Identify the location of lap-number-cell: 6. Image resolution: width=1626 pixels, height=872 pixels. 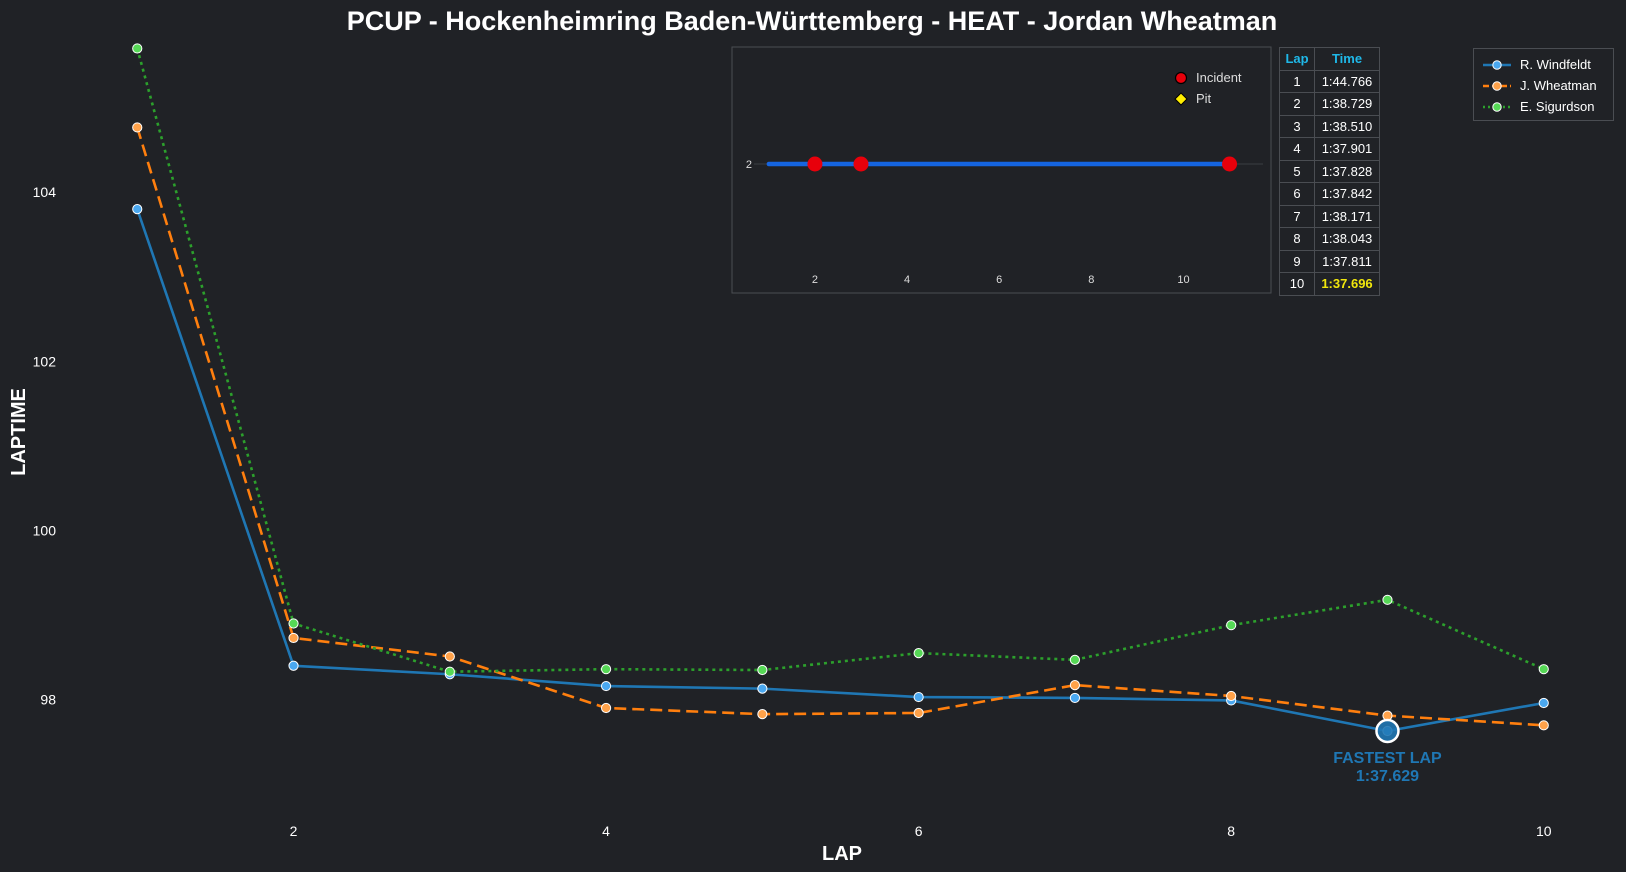
(1297, 194).